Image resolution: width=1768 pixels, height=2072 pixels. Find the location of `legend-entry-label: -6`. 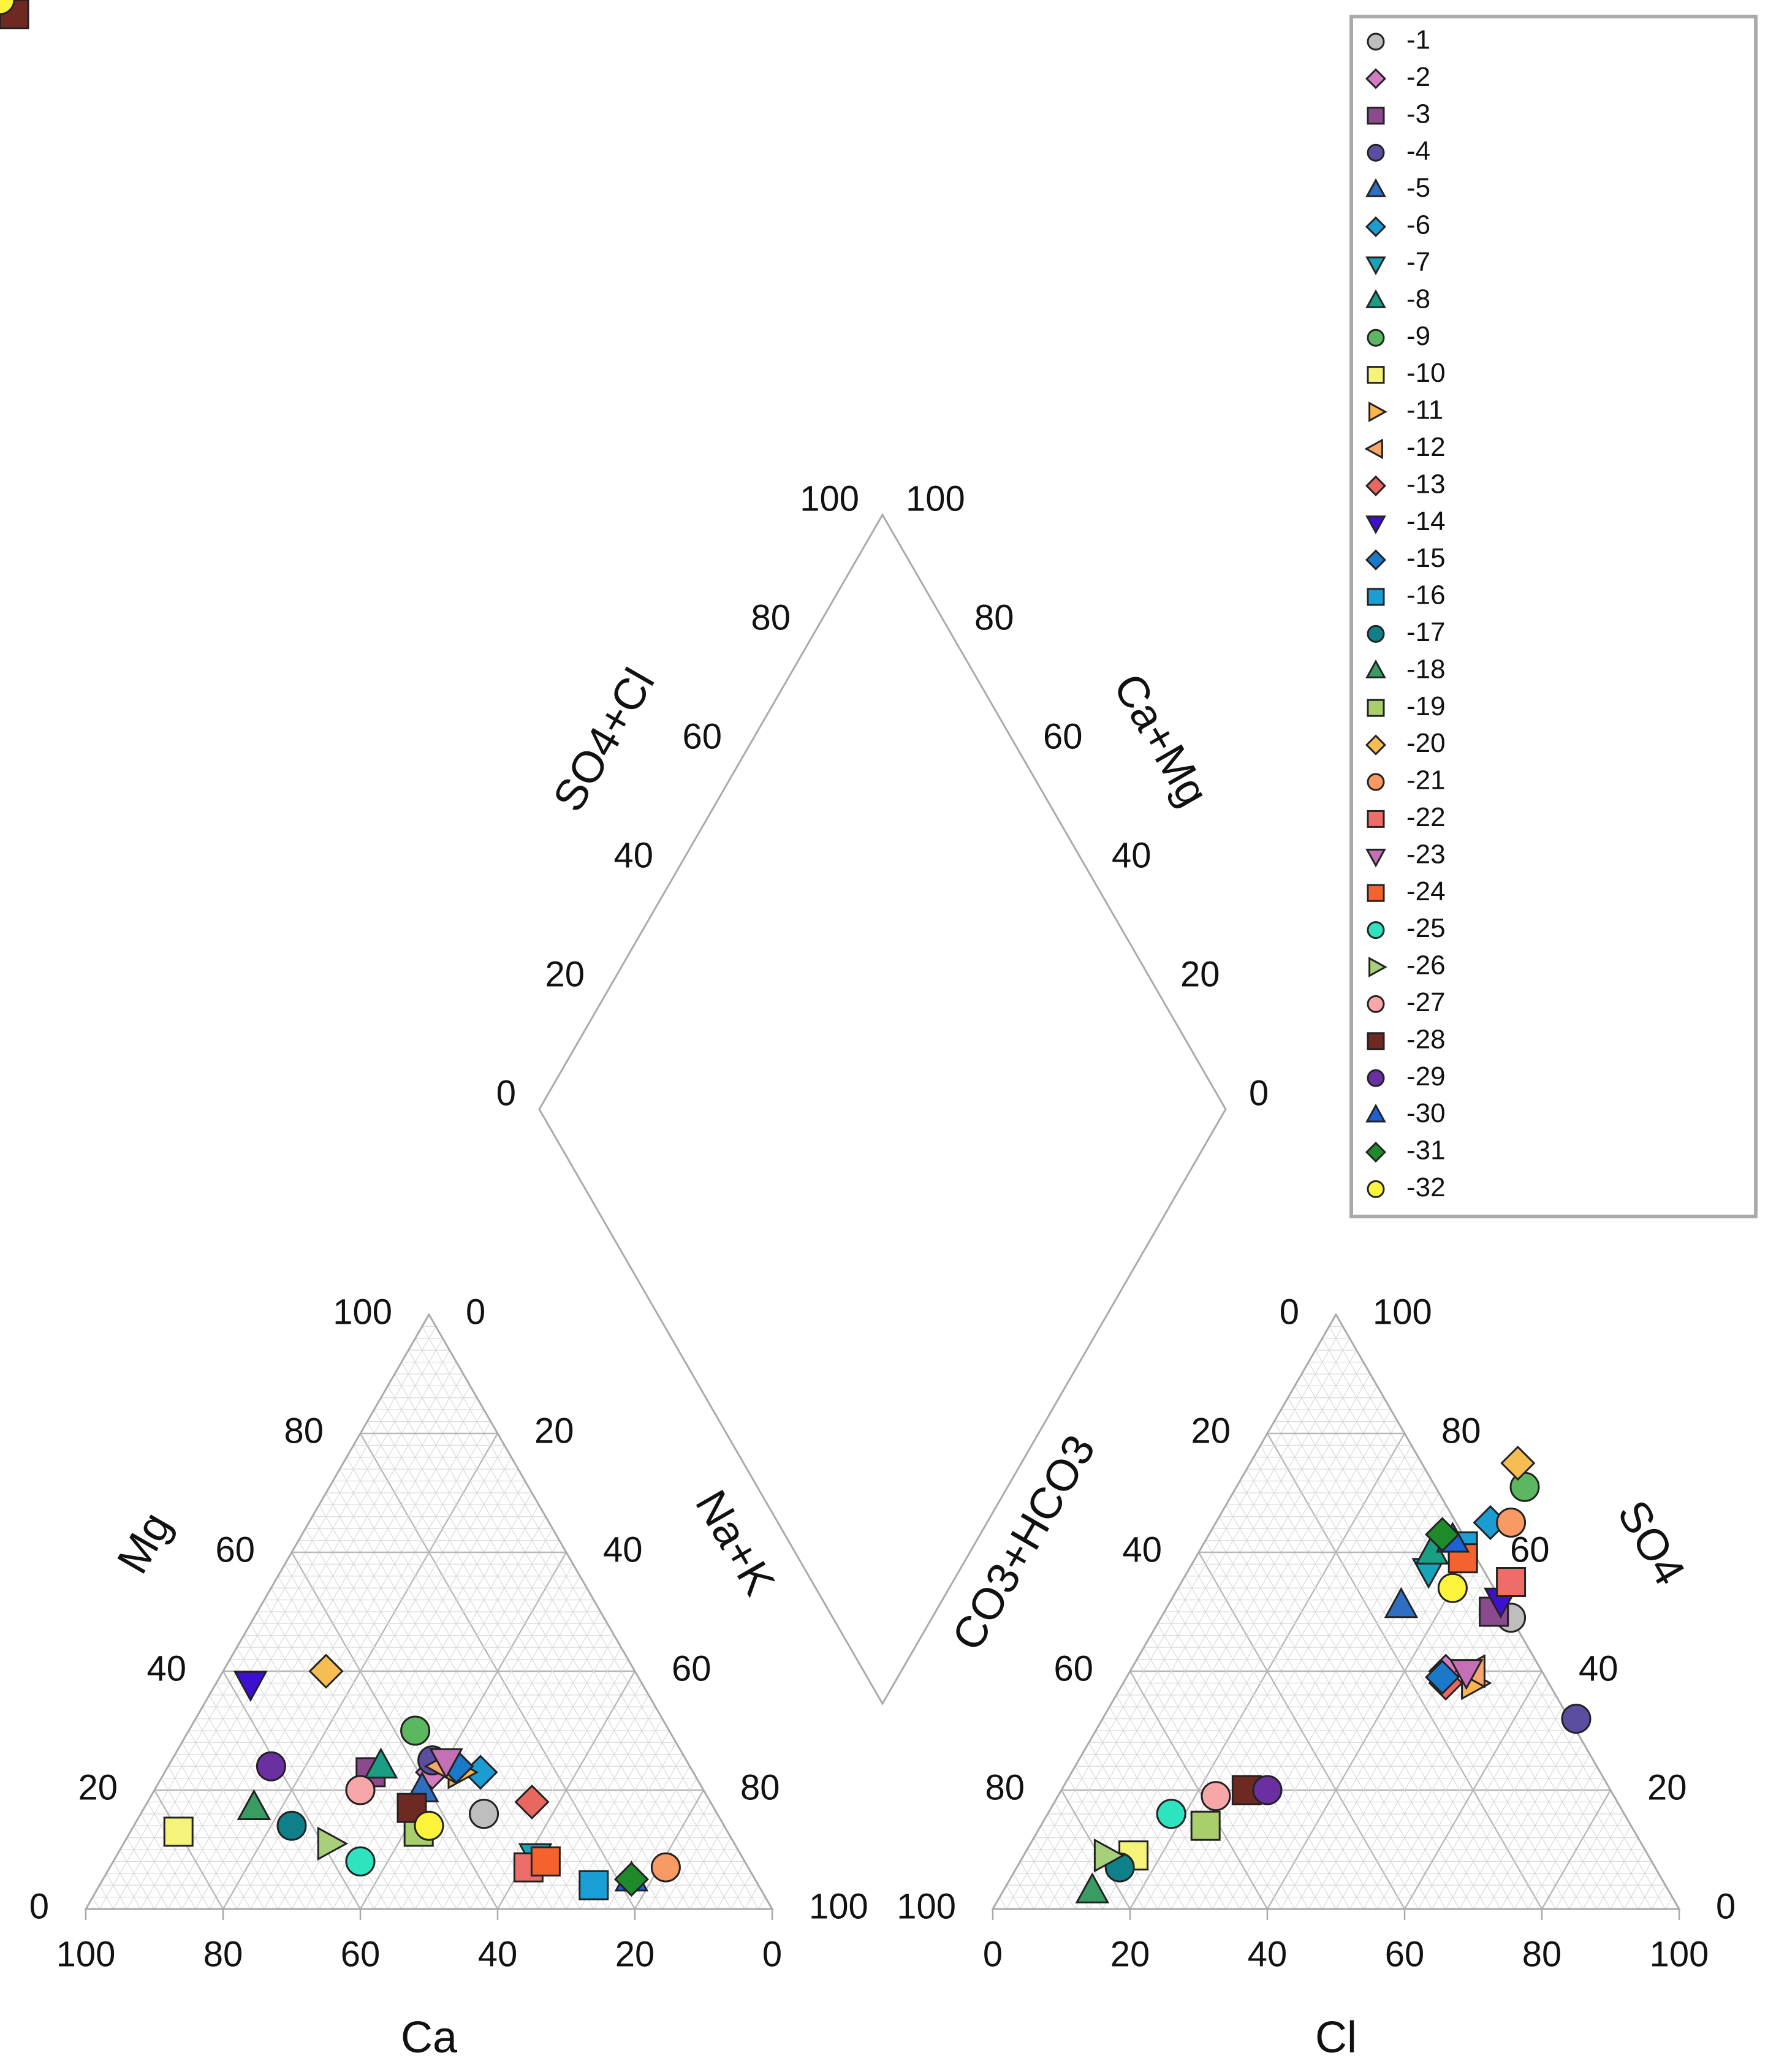

legend-entry-label: -6 is located at coordinates (1418, 225).